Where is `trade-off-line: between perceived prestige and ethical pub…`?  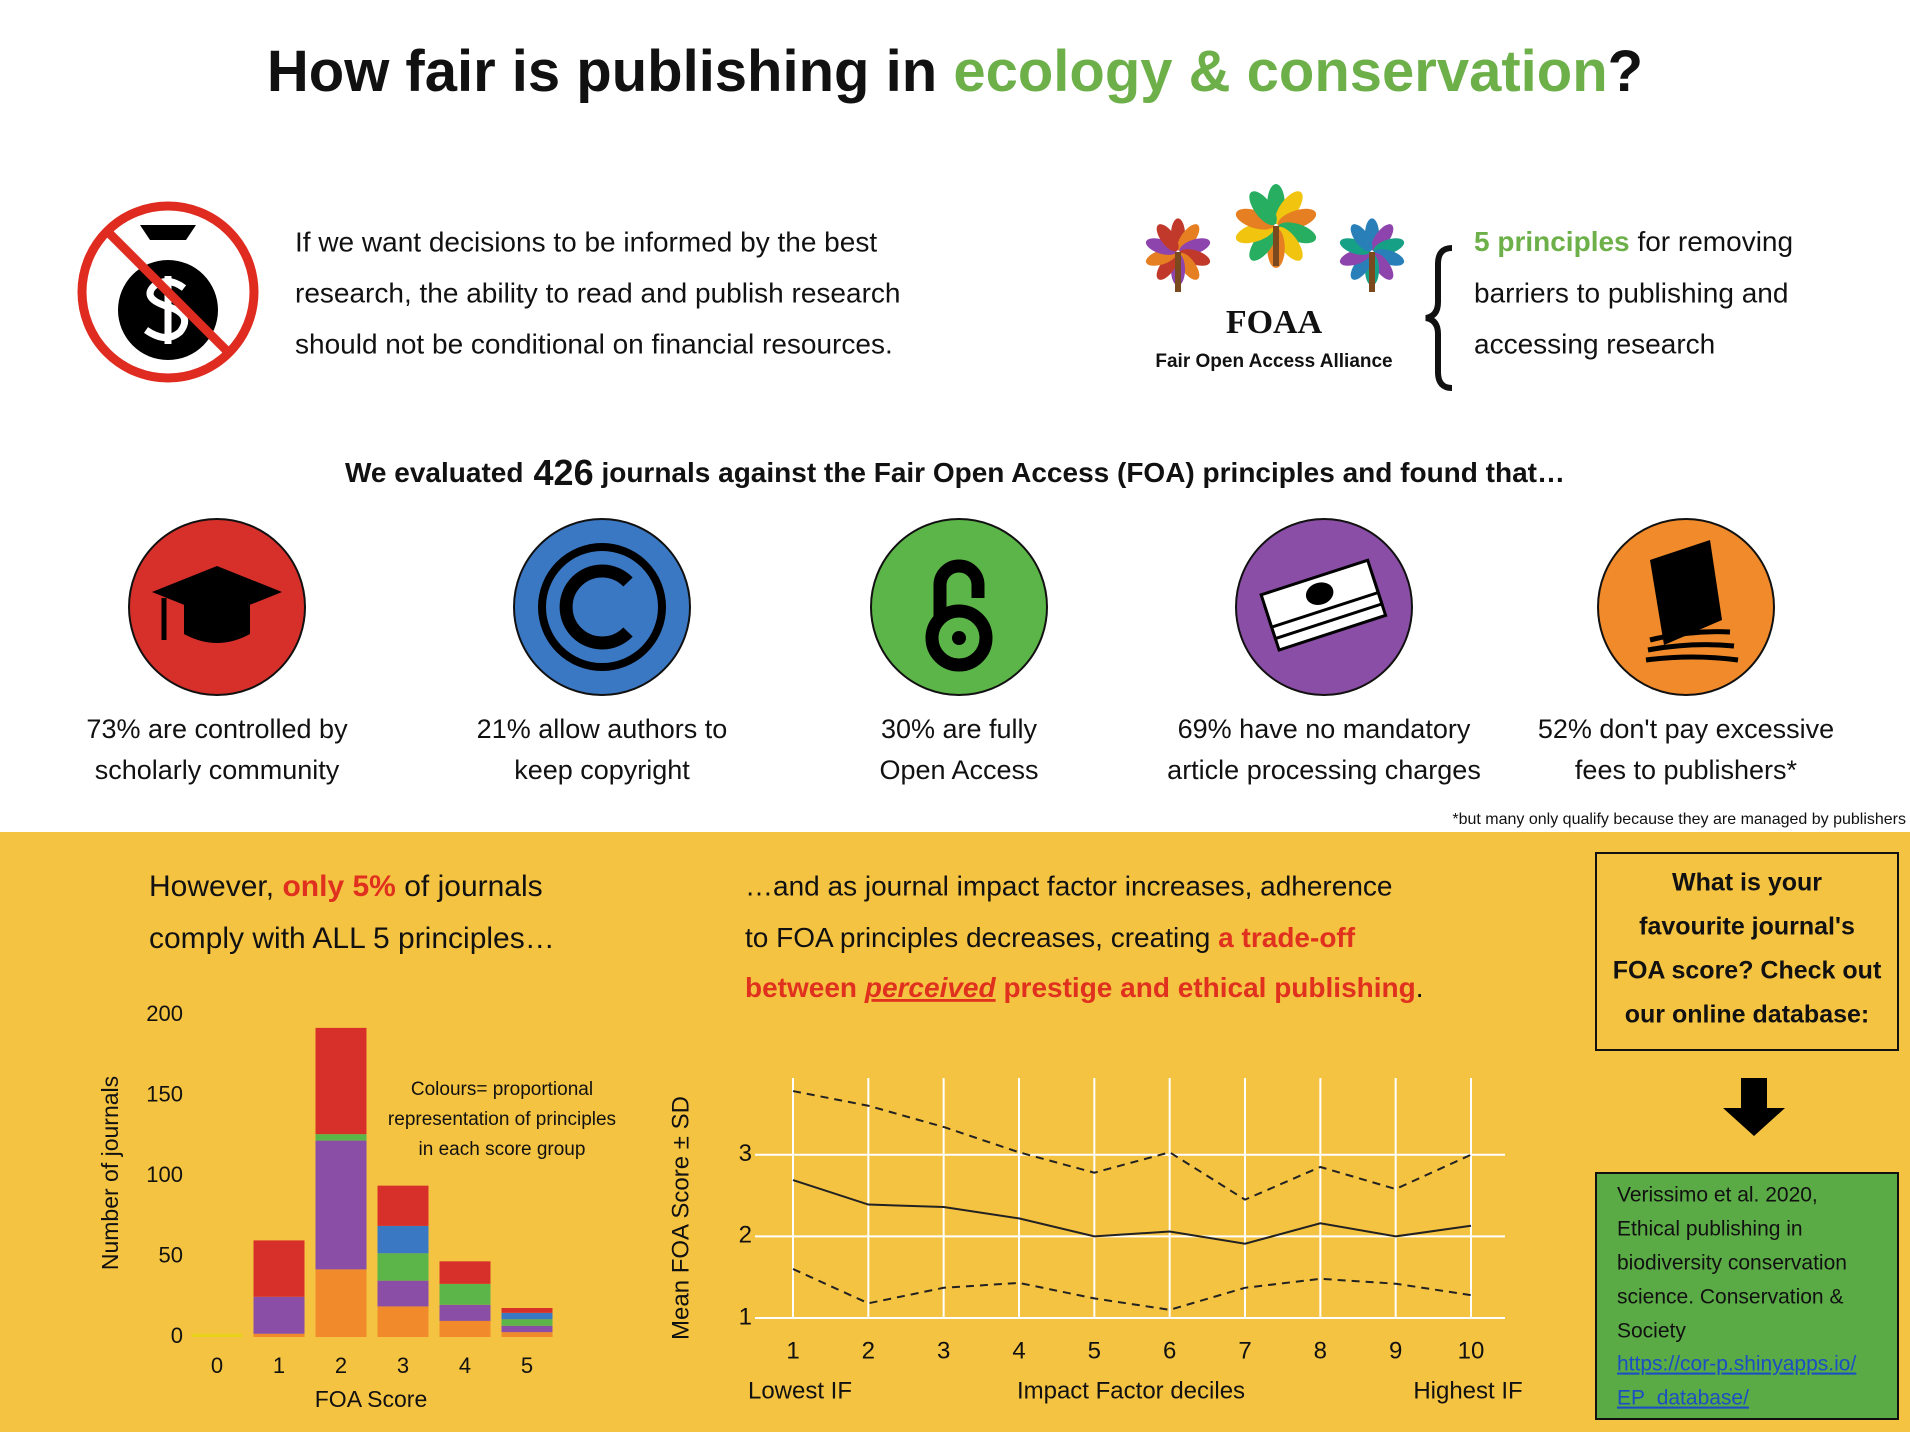 trade-off-line: between perceived prestige and ethical pub… is located at coordinates (1084, 987).